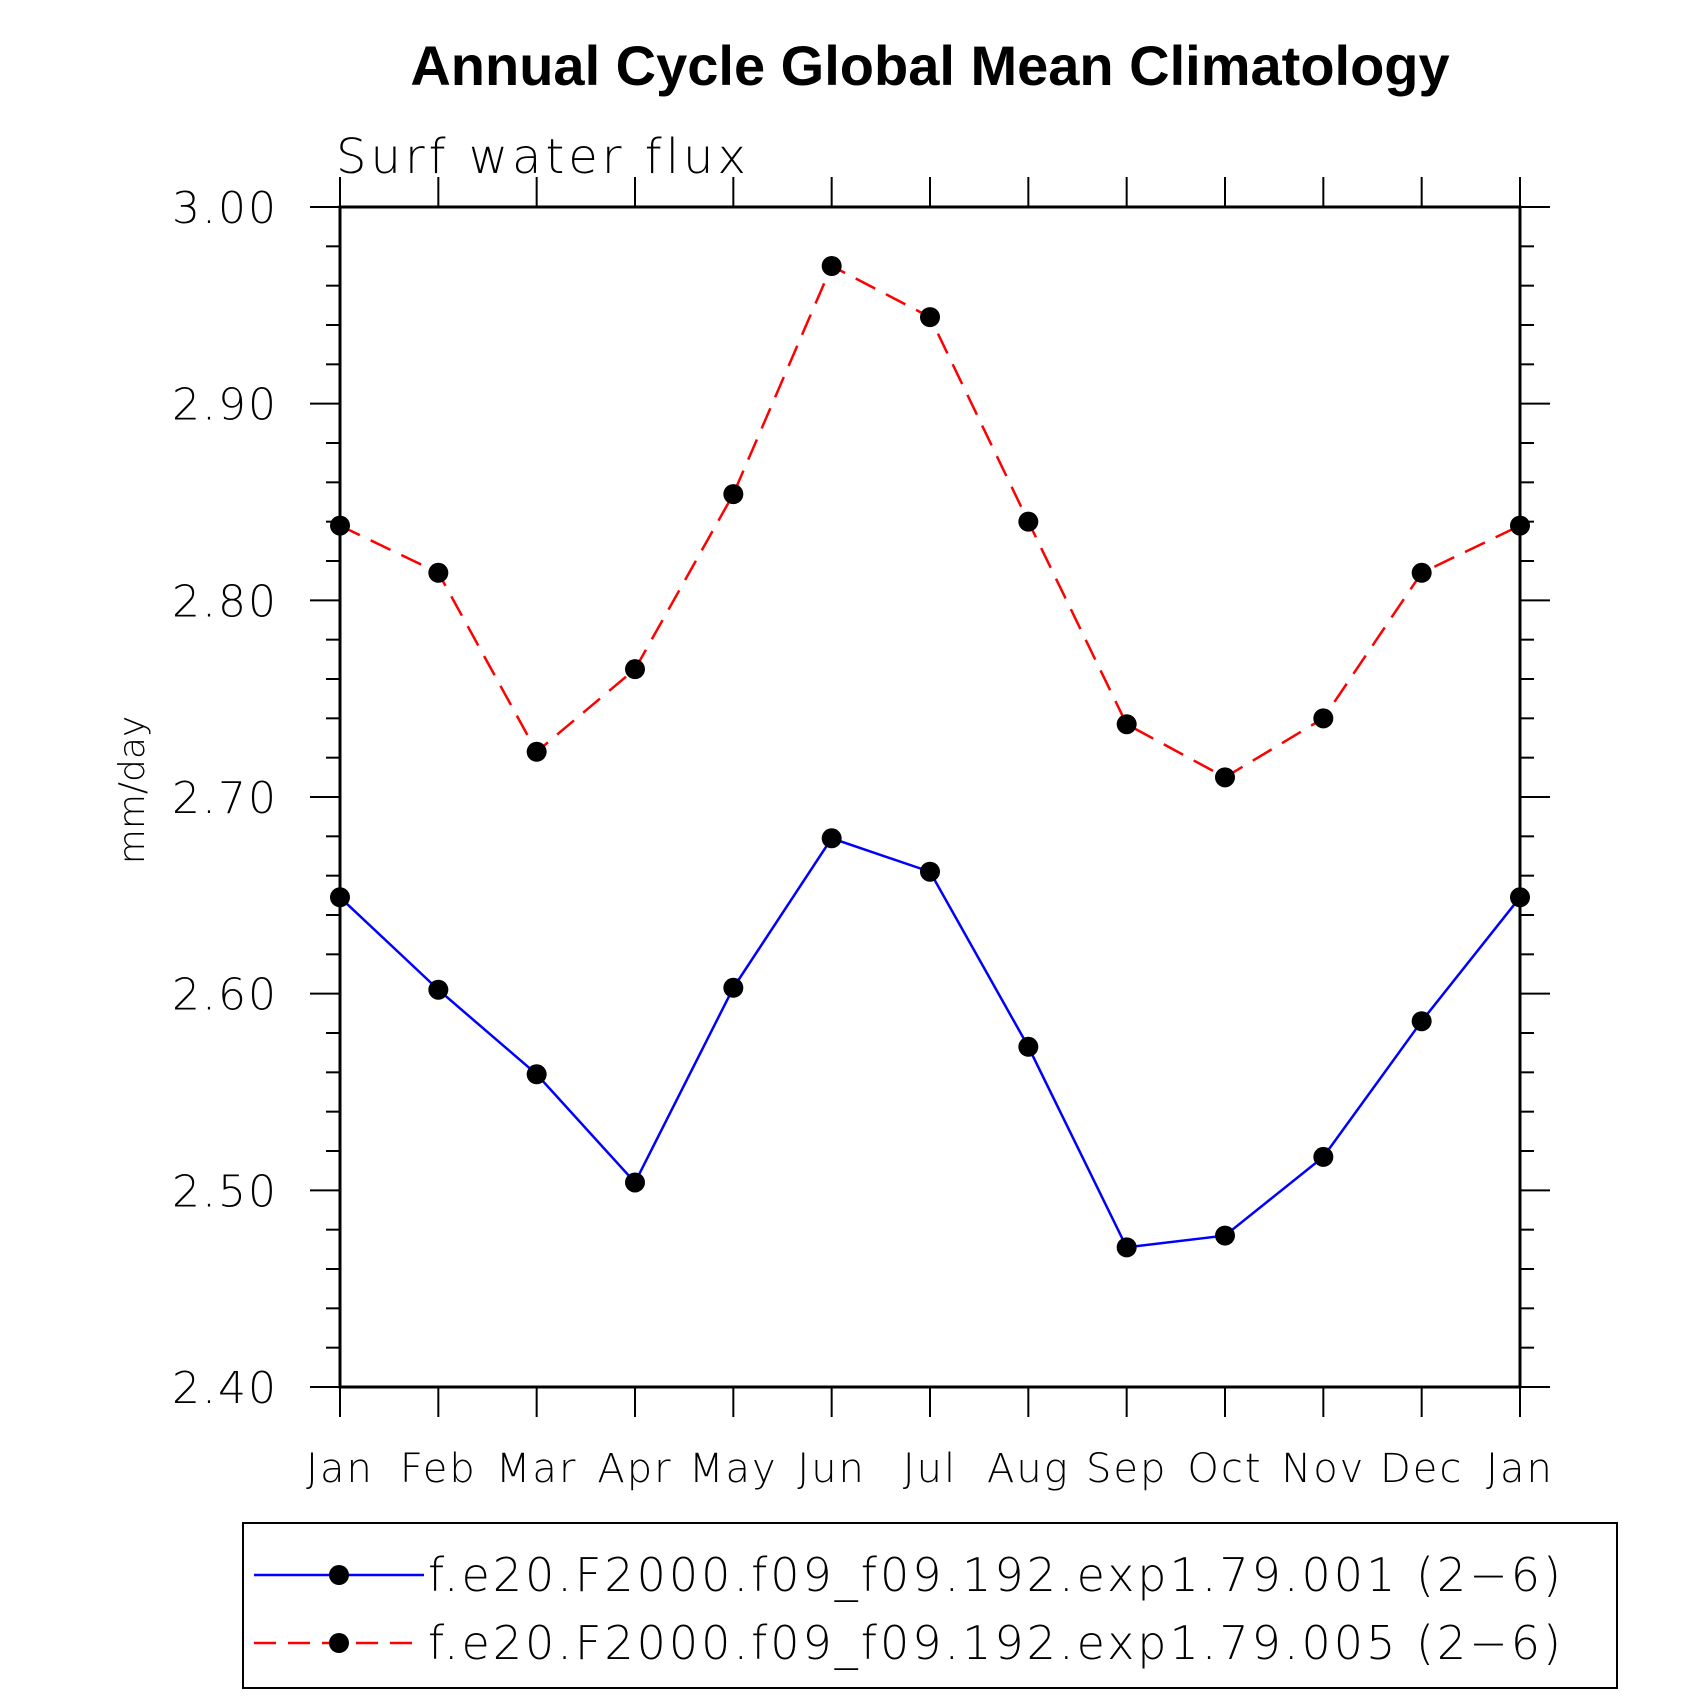 The height and width of the screenshot is (1708, 1708). Describe the element at coordinates (1323, 1469) in the screenshot. I see `x-tick-label: Nov` at that location.